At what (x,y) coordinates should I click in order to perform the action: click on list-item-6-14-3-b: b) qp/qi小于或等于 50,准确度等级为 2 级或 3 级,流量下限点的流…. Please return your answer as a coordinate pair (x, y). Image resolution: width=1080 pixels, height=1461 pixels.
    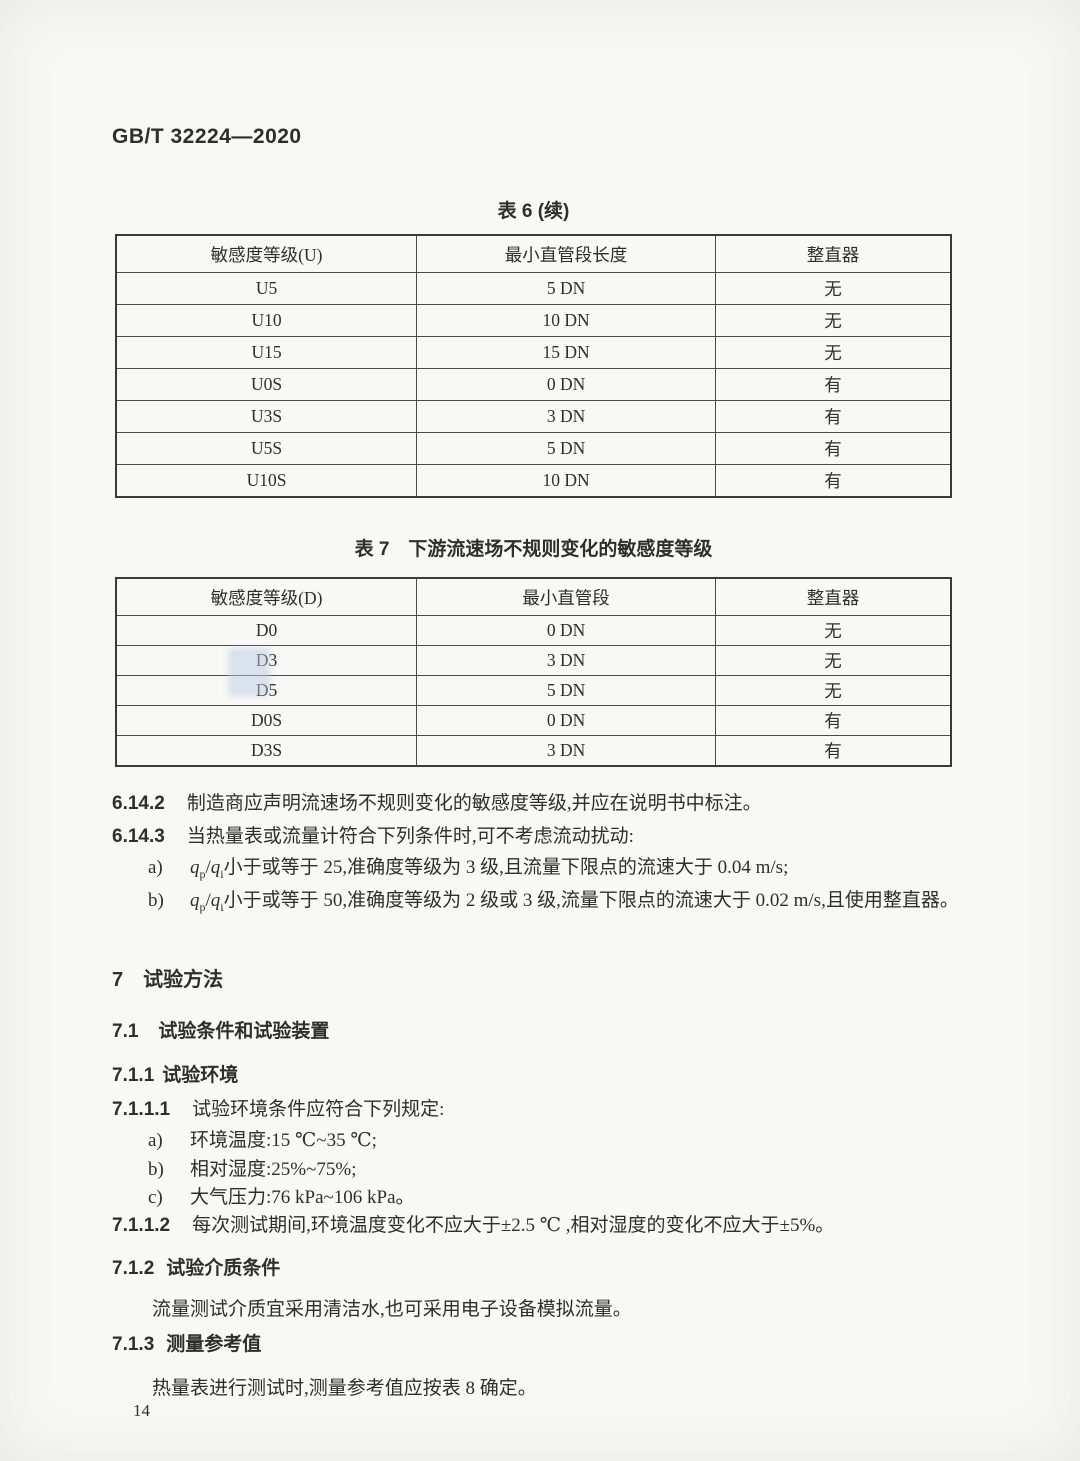
    Looking at the image, I should click on (554, 904).